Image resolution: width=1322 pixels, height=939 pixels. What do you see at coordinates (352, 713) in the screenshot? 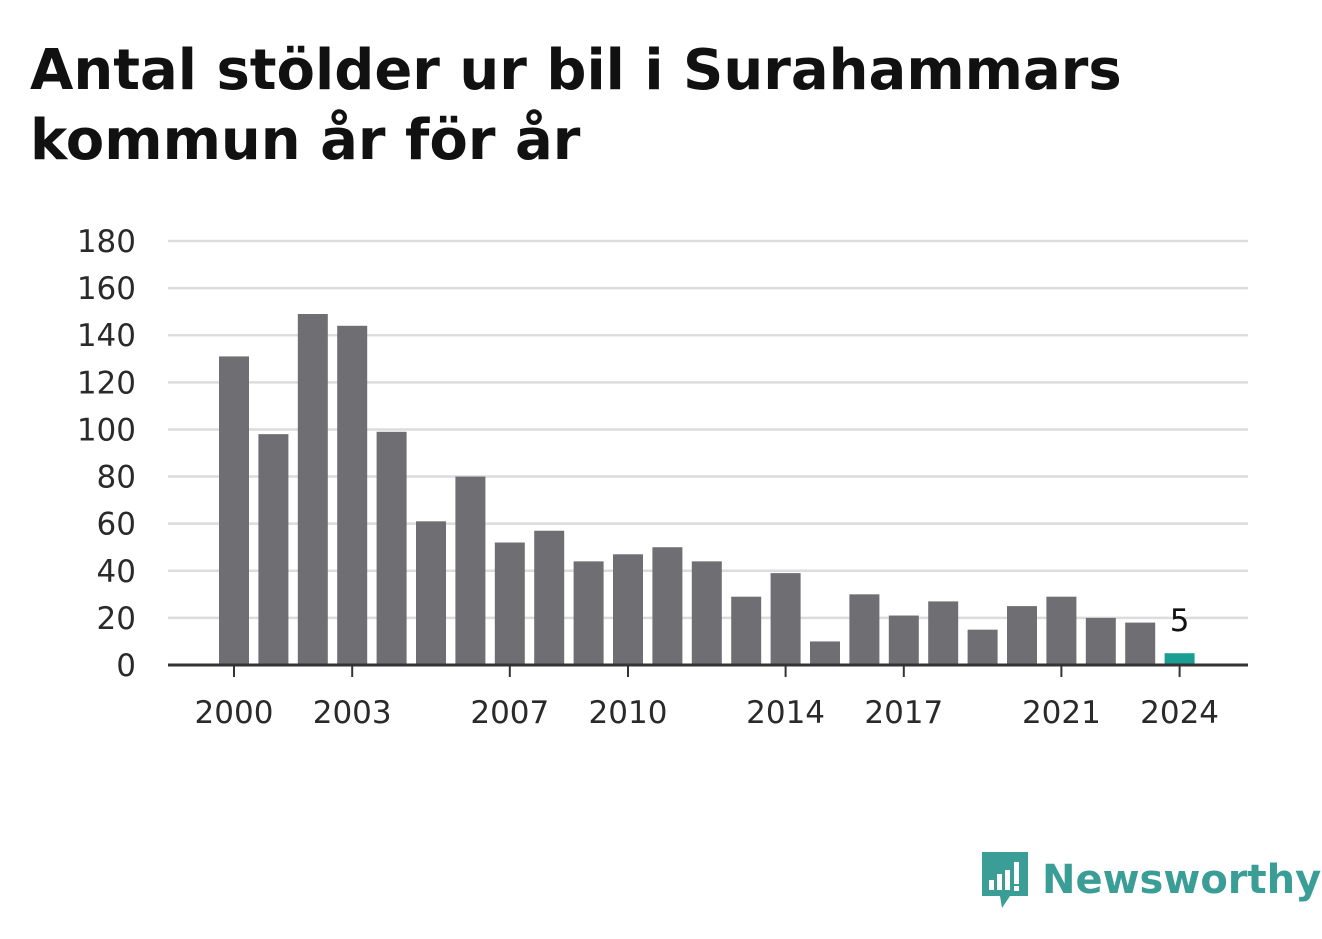
I see `x-tick-label: 2003` at bounding box center [352, 713].